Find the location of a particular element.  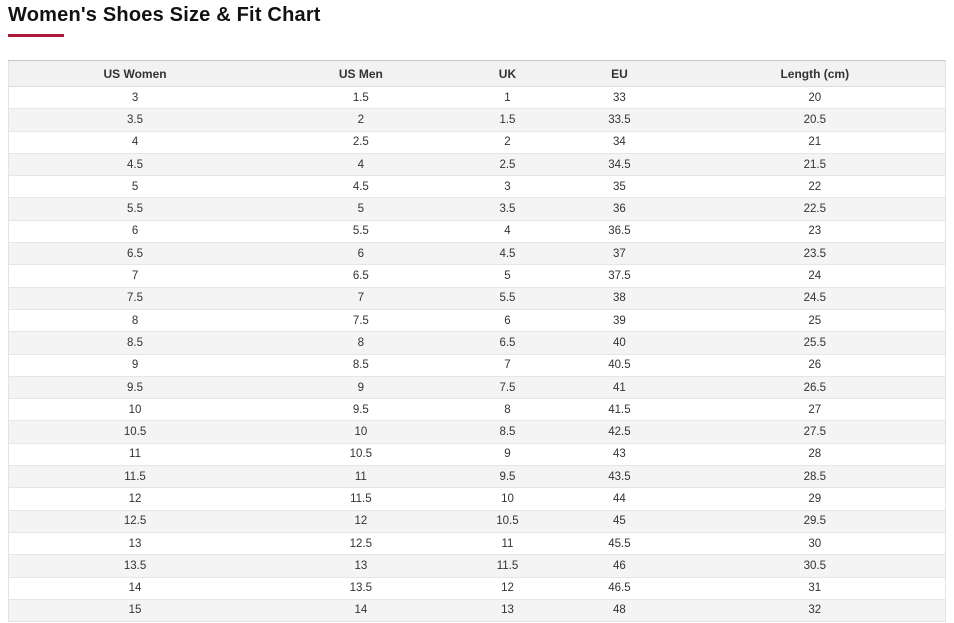

table-cell: 10 is located at coordinates (135, 410).